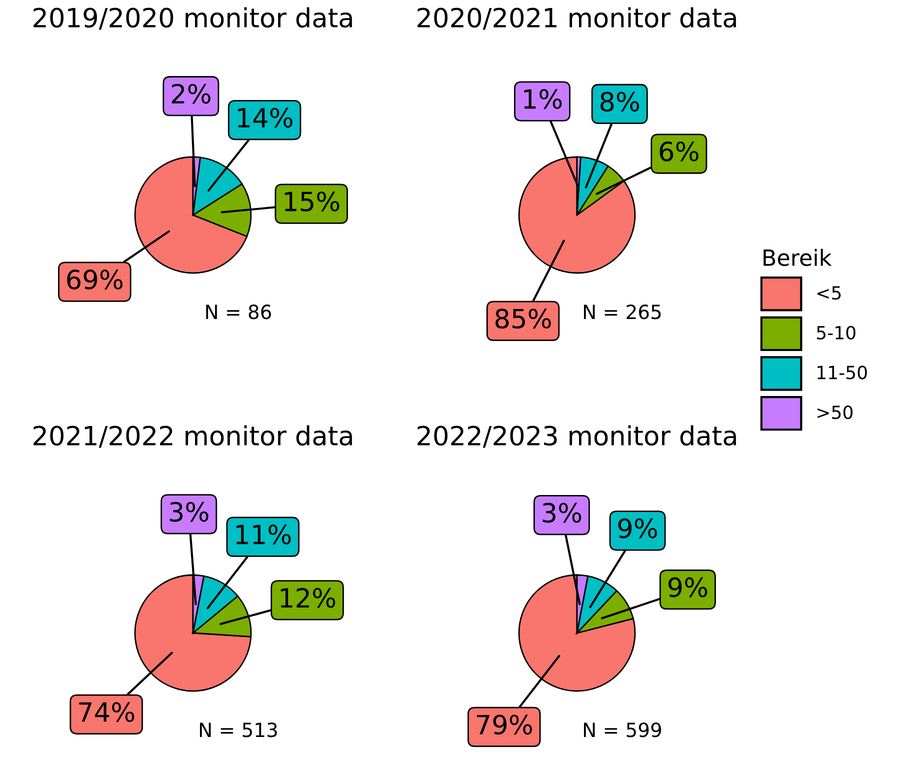 The image size is (907, 771). What do you see at coordinates (622, 312) in the screenshot?
I see `text: N = 265` at bounding box center [622, 312].